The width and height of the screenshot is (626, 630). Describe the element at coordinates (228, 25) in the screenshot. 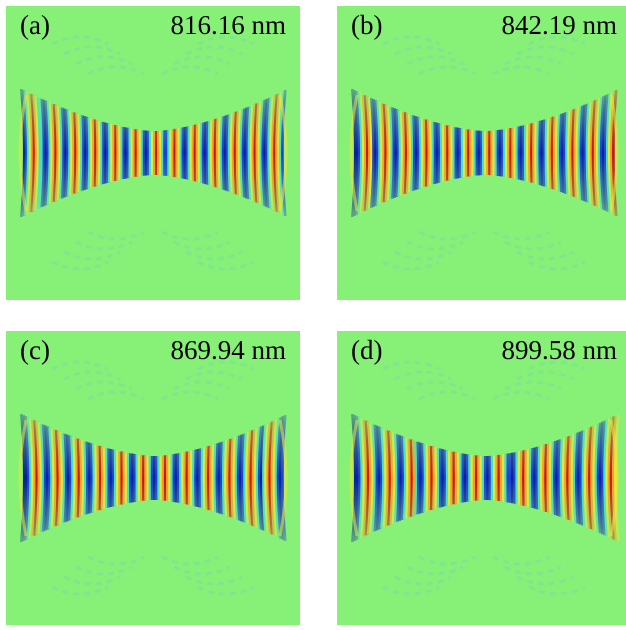

I see `wavelength-label-a: 816.16 nm` at that location.